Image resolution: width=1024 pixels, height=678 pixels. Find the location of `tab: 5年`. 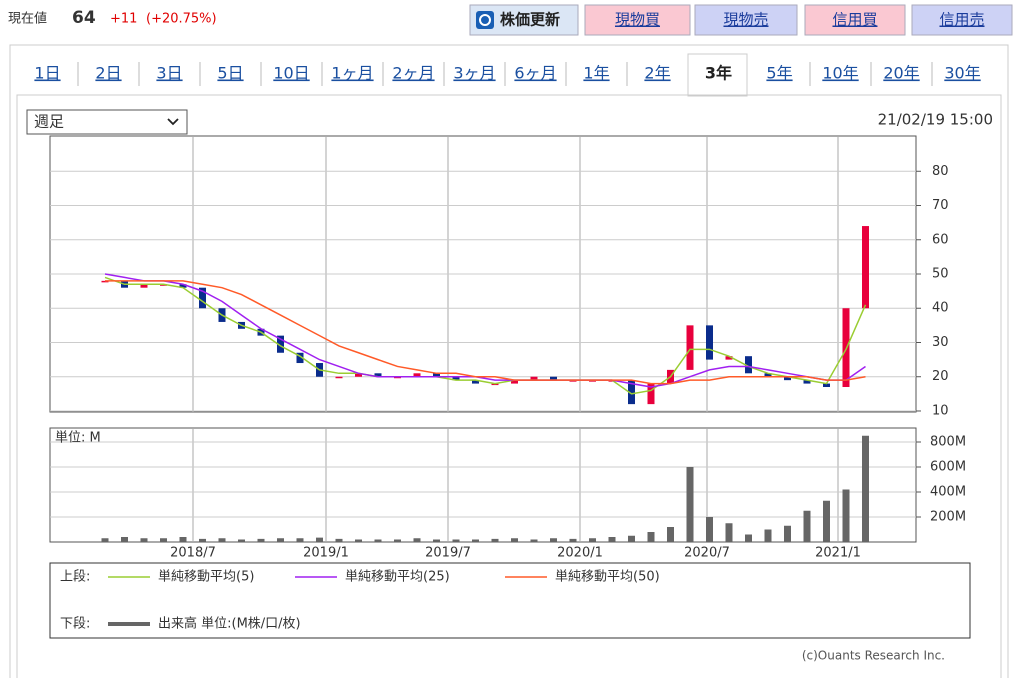

tab: 5年 is located at coordinates (779, 73).